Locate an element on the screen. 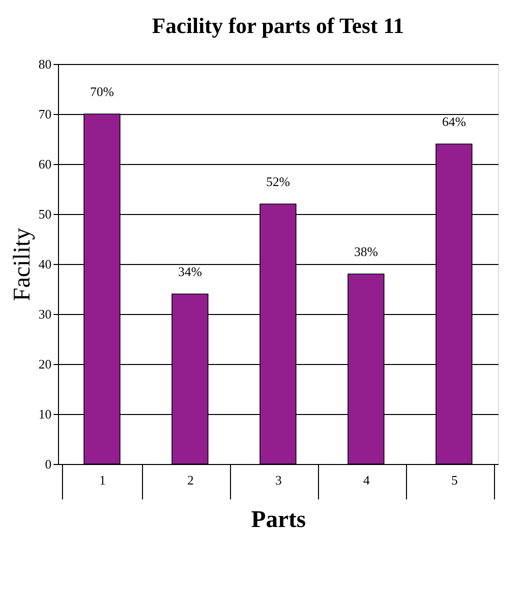 This screenshot has width=528, height=614. x-axis-title: Parts is located at coordinates (278, 520).